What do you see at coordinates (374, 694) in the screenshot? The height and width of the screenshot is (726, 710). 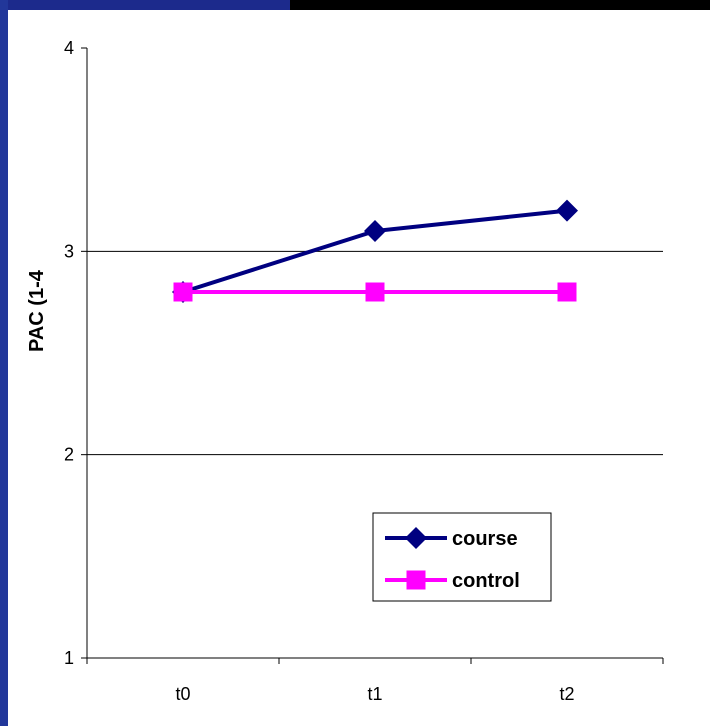 I see `x-tick-label: t1` at bounding box center [374, 694].